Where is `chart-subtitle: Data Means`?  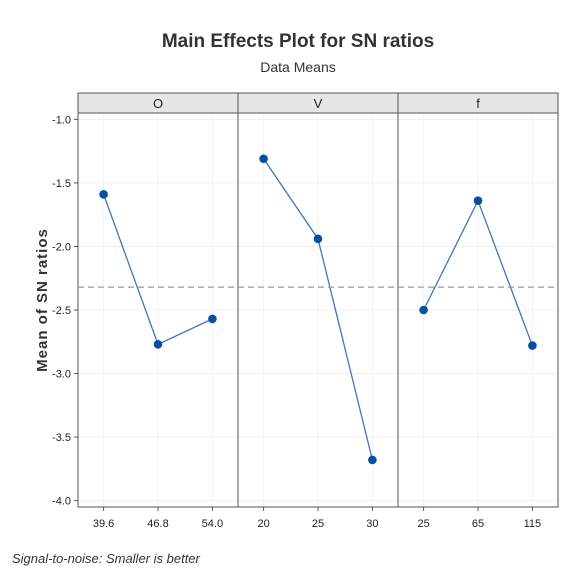 chart-subtitle: Data Means is located at coordinates (297, 67).